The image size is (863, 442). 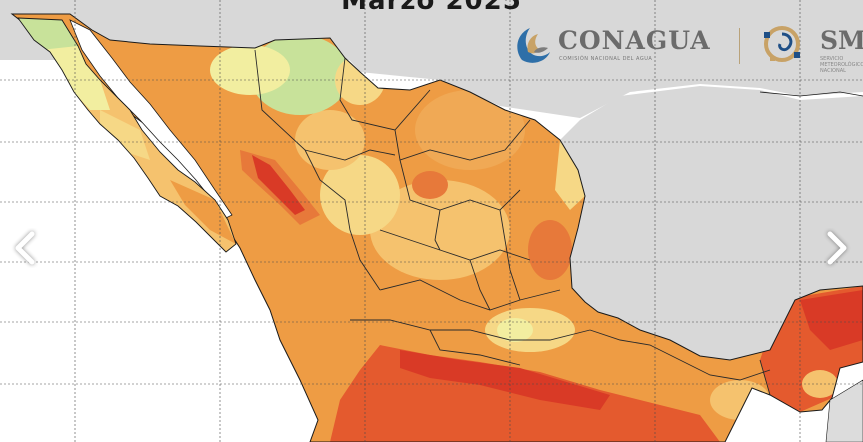 I want to click on next-slide-button, so click(x=837, y=248).